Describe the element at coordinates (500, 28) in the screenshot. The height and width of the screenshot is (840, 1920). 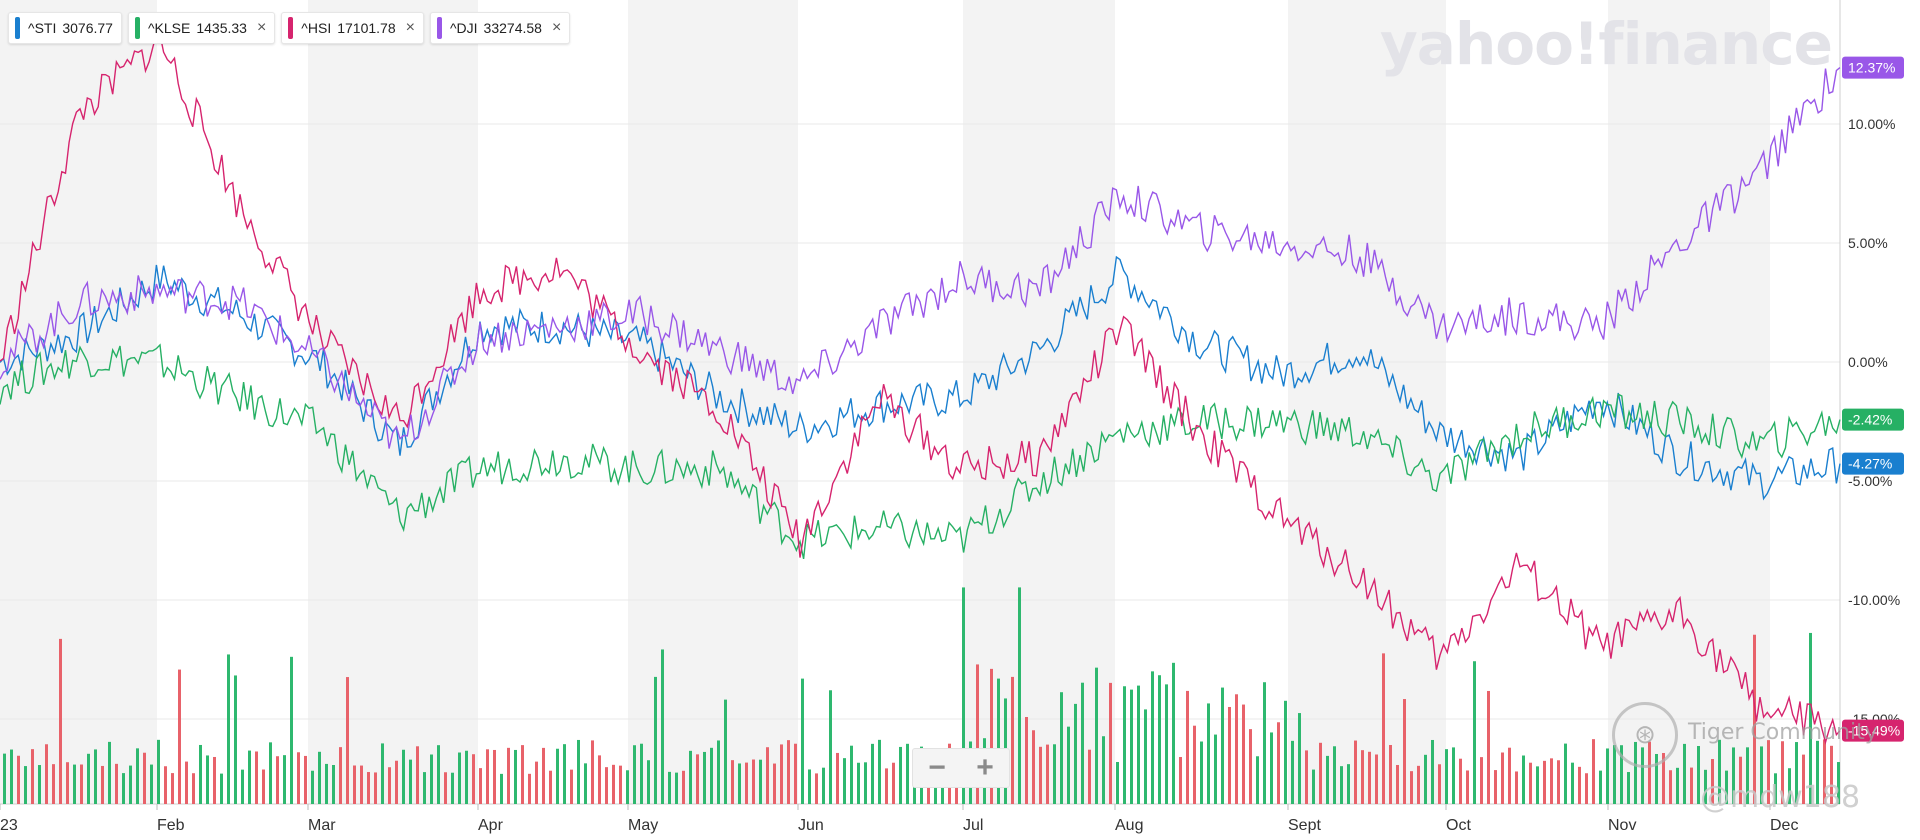
I see `legend-chip-dji: ^DJI 33274.58 ×` at that location.